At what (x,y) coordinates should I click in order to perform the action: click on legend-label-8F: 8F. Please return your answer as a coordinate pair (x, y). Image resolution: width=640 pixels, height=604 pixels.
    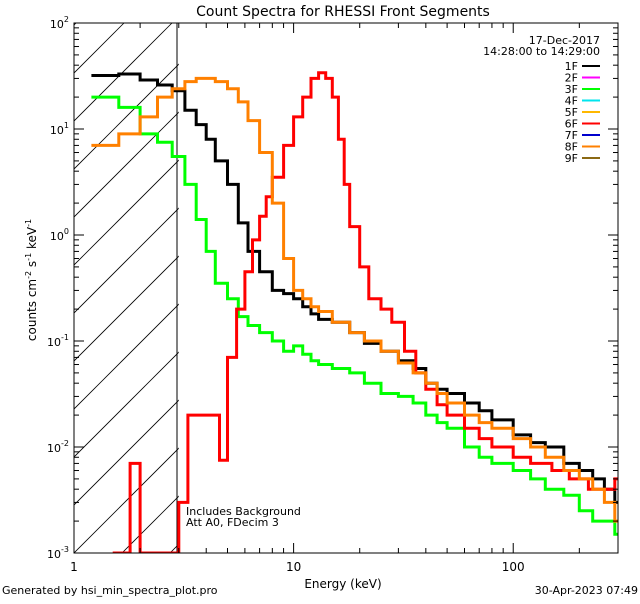
    Looking at the image, I should click on (571, 147).